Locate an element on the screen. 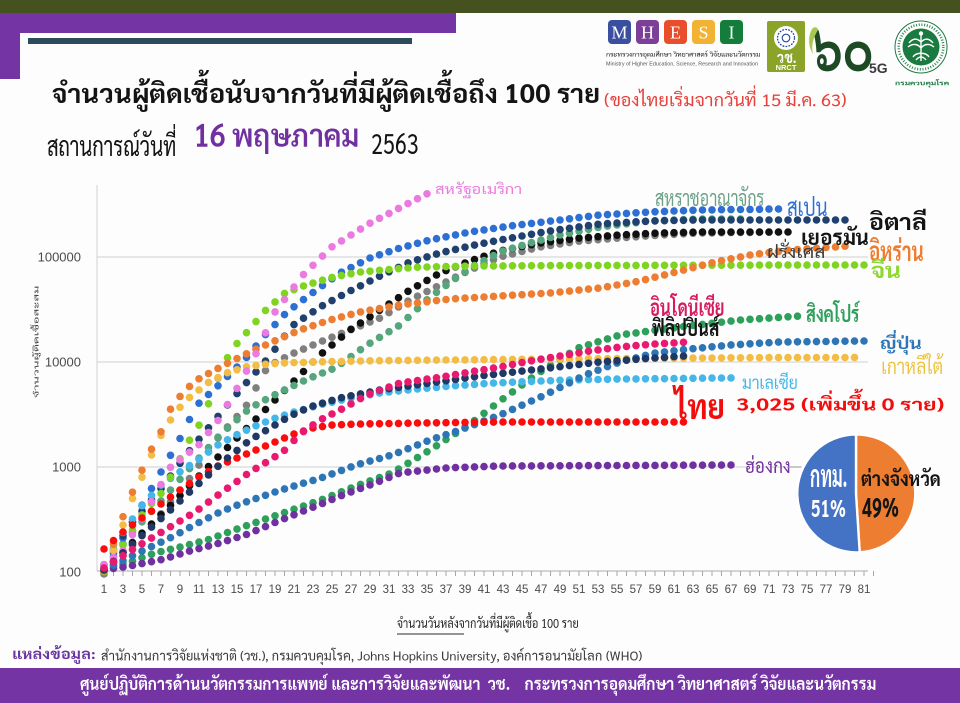 The image size is (960, 703). svg-text: 25 is located at coordinates (332, 590).